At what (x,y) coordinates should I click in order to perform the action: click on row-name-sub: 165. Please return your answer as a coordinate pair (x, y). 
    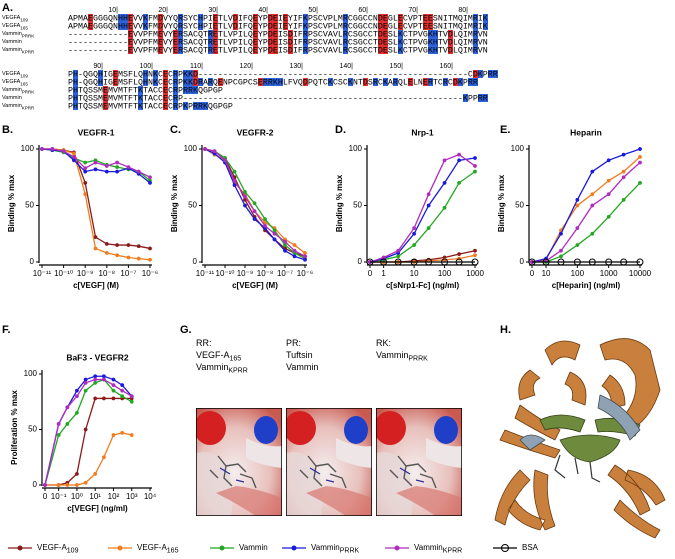
    Looking at the image, I should click on (24, 28).